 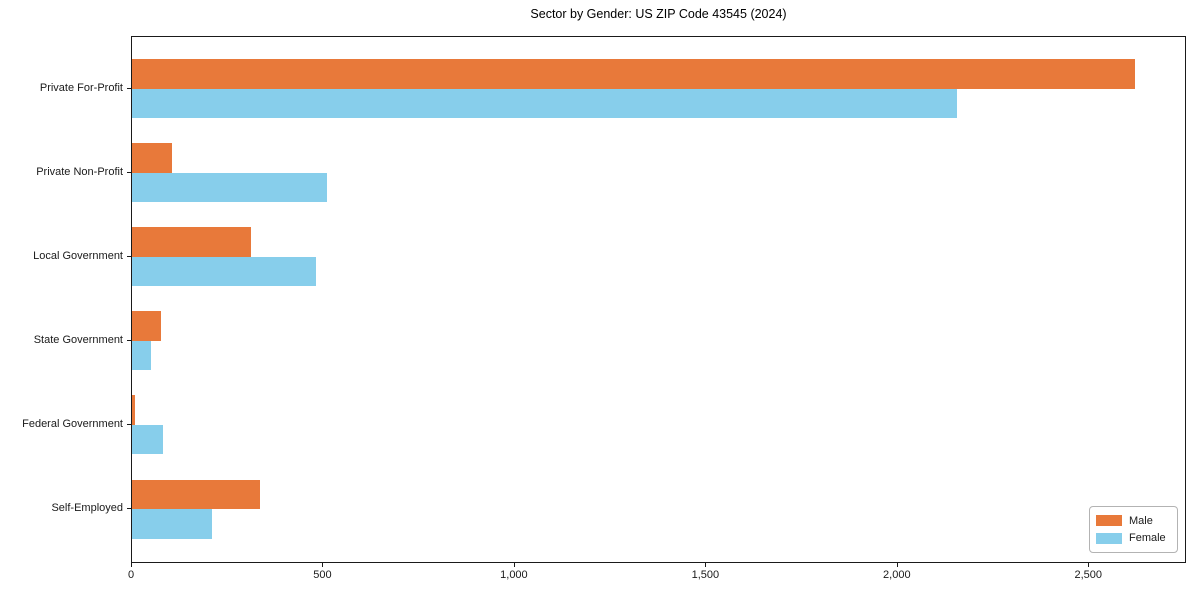 What do you see at coordinates (131, 575) in the screenshot?
I see `x-tick-label: 0` at bounding box center [131, 575].